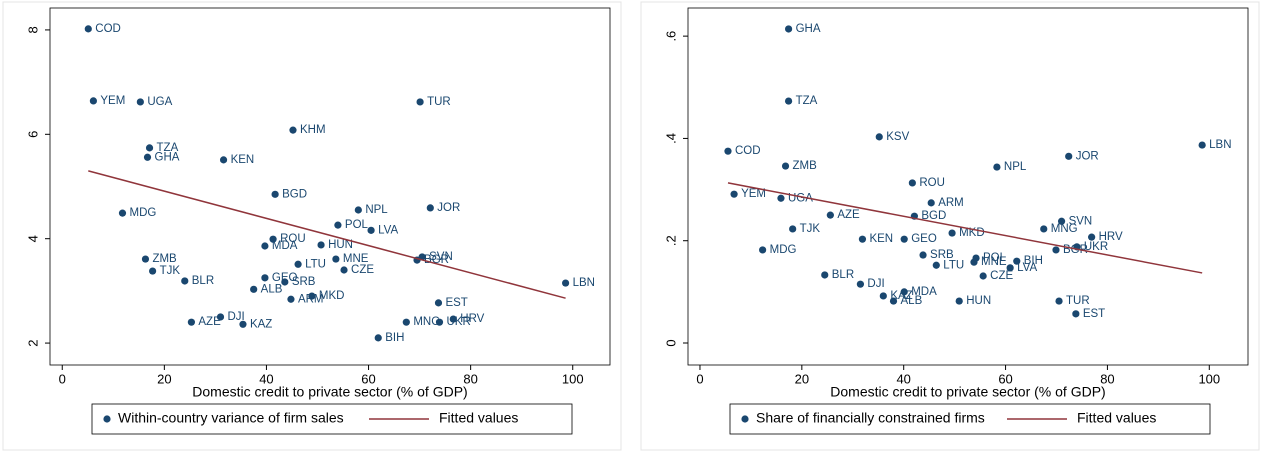  I want to click on point-label: BGD, so click(933, 216).